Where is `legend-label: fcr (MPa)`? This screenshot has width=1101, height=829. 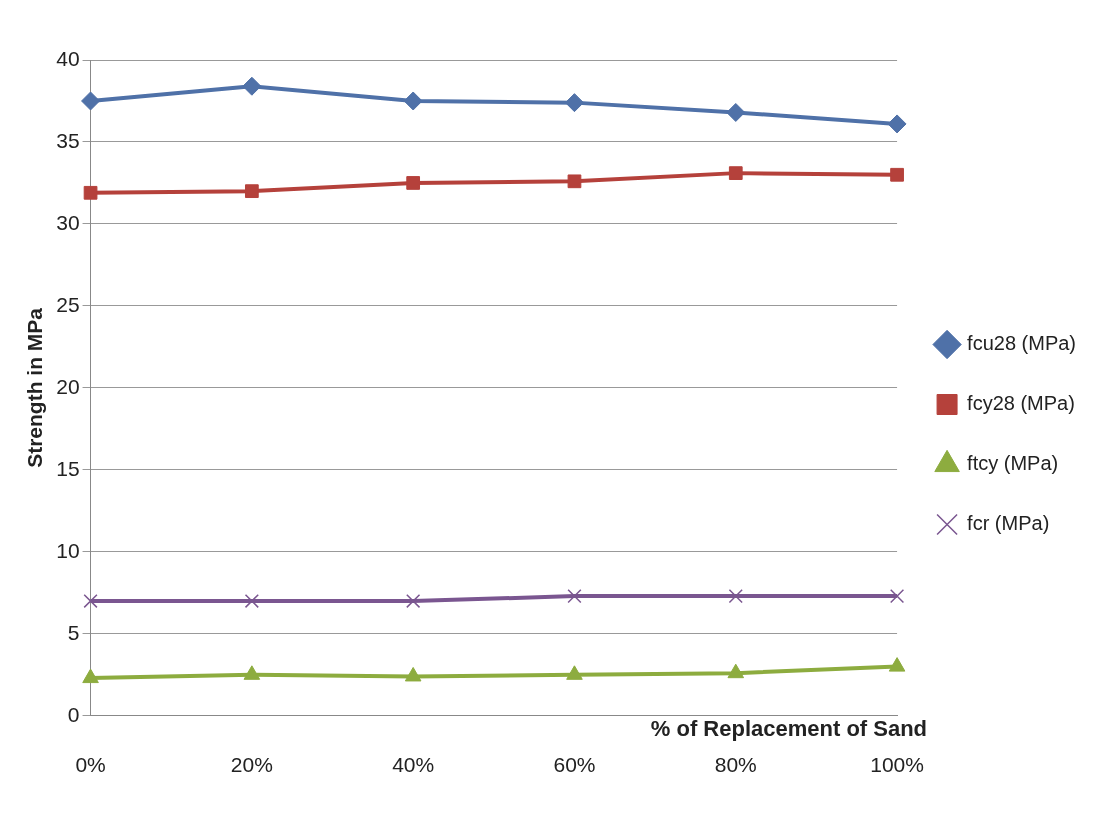 legend-label: fcr (MPa) is located at coordinates (1008, 523).